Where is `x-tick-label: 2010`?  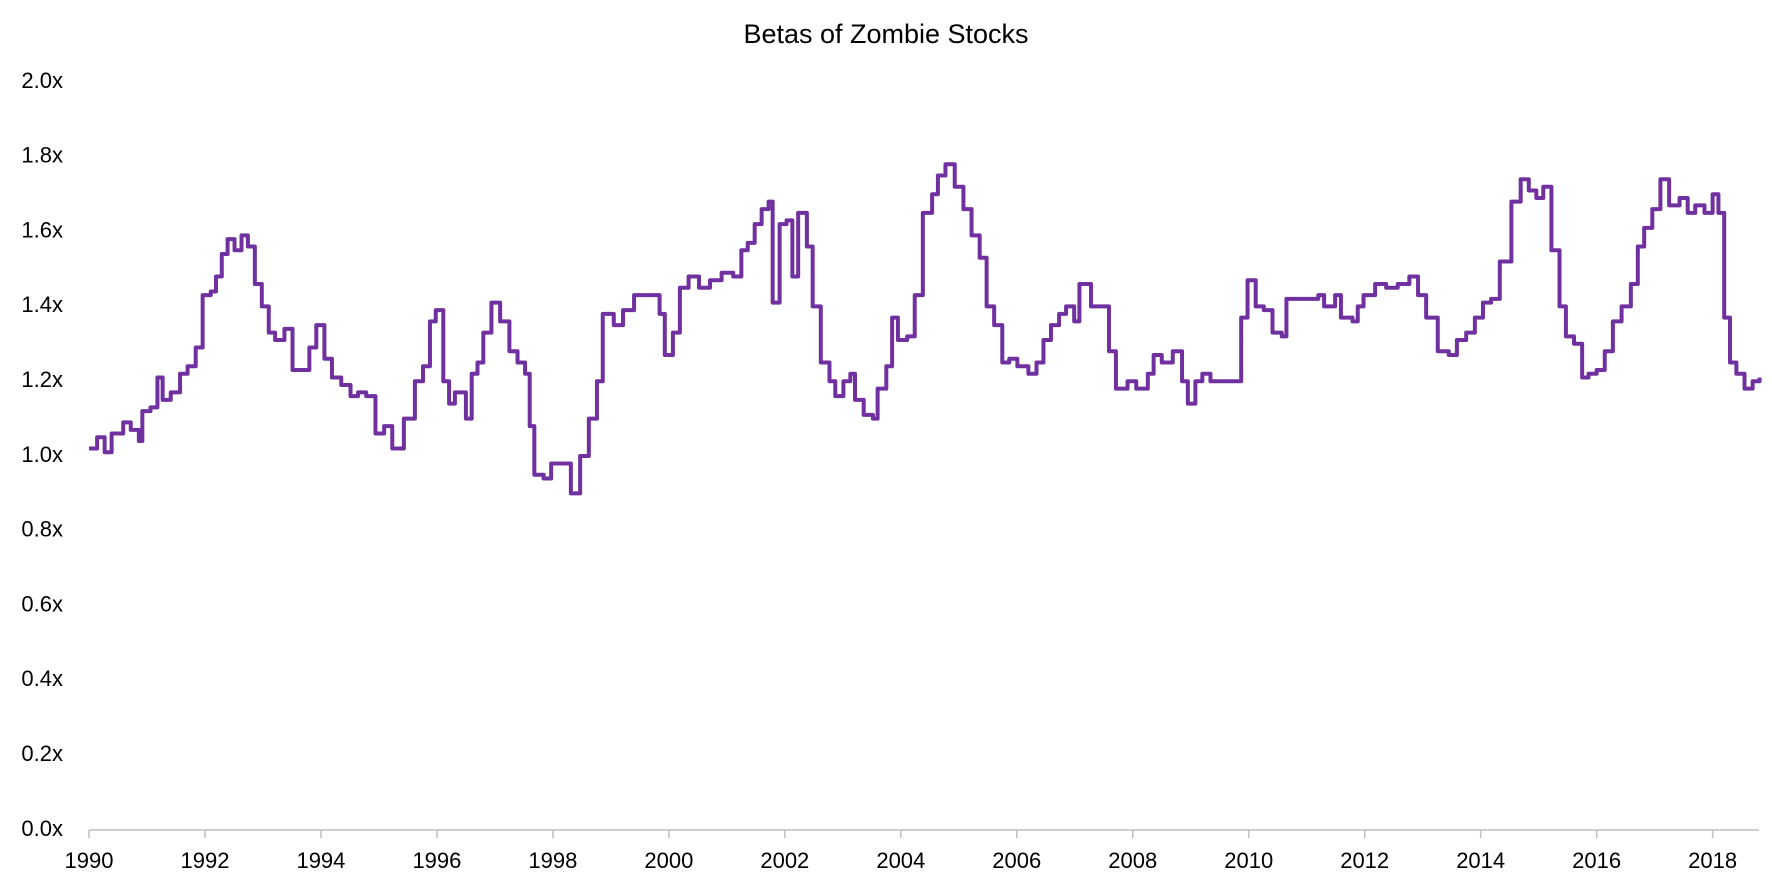 x-tick-label: 2010 is located at coordinates (1248, 860).